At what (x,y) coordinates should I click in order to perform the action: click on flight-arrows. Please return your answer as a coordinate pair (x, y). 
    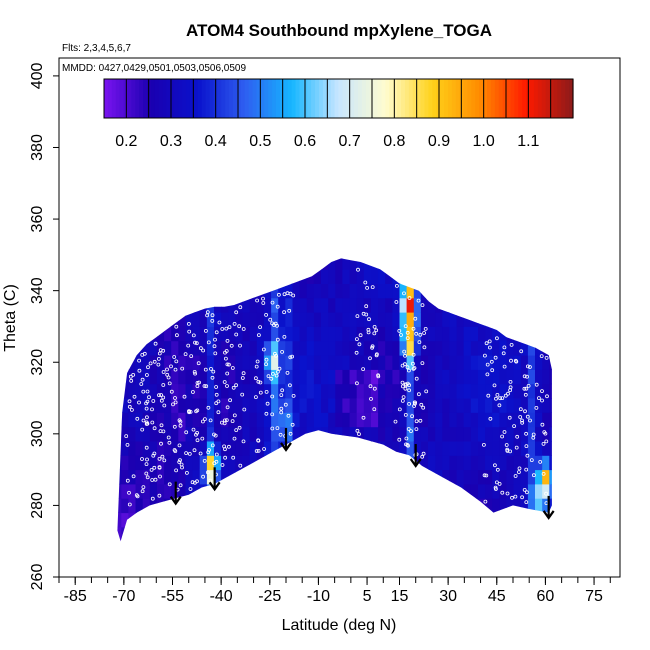
    Looking at the image, I should click on (362, 473).